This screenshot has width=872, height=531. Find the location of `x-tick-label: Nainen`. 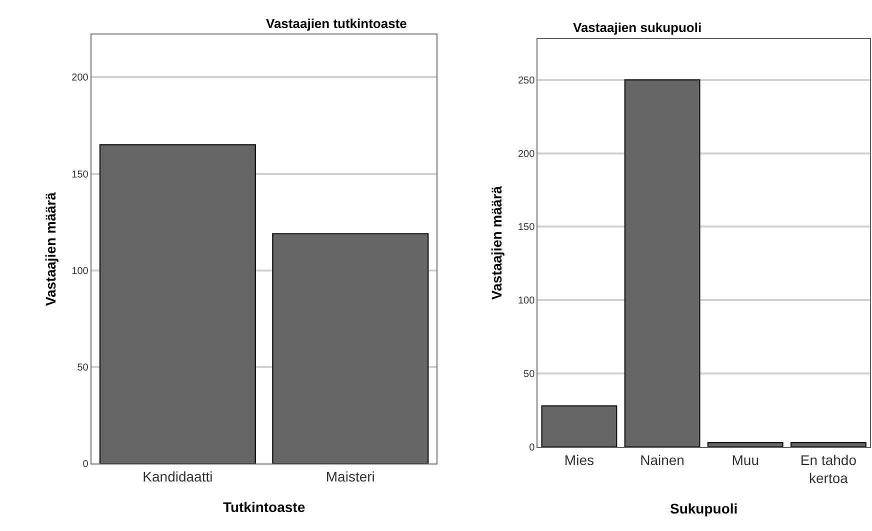

x-tick-label: Nainen is located at coordinates (662, 460).